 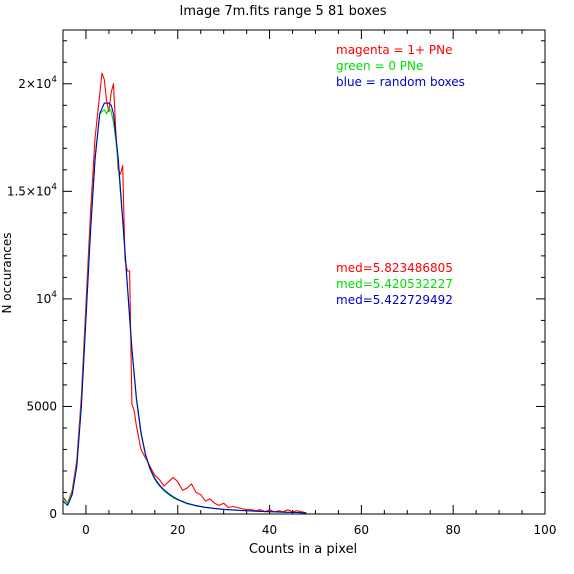 What do you see at coordinates (545, 530) in the screenshot?
I see `x-tick-label: 100` at bounding box center [545, 530].